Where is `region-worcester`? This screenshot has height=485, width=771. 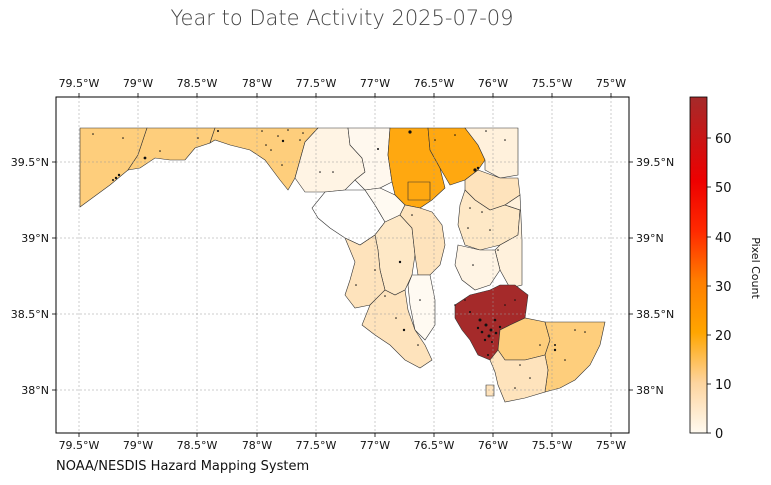 region-worcester is located at coordinates (575, 357).